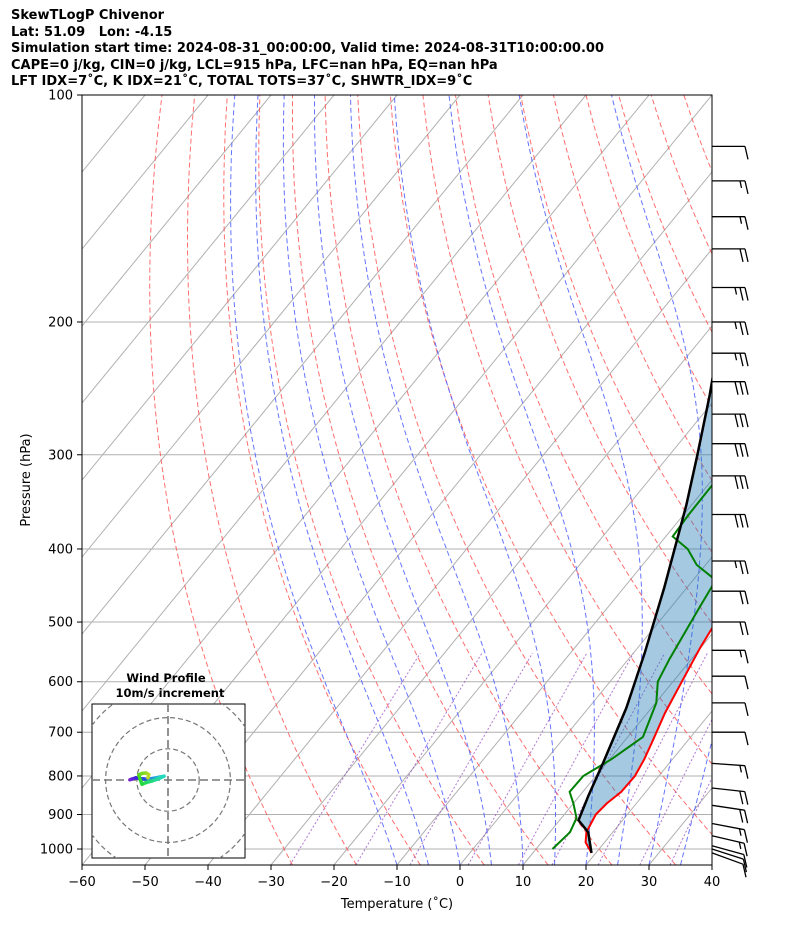 The image size is (794, 937). Describe the element at coordinates (148, 776) in the screenshot. I see `hodograph-segment` at that location.